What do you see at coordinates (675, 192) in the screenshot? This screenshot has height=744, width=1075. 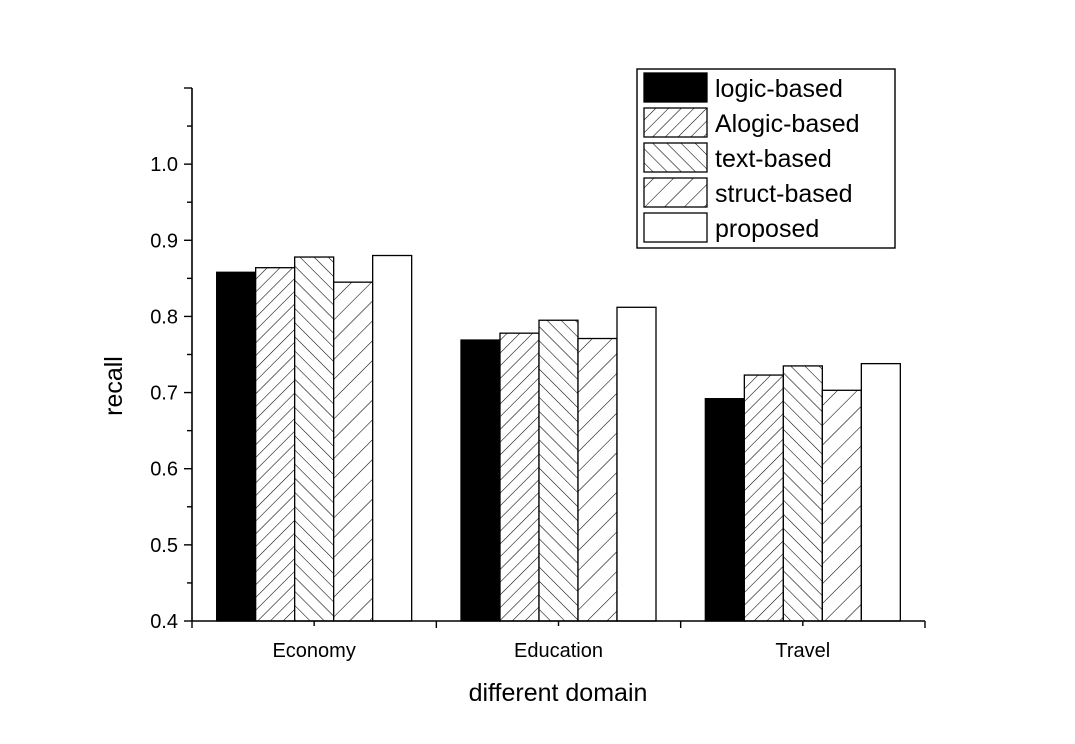 I see `legend-swatch-struct-based` at bounding box center [675, 192].